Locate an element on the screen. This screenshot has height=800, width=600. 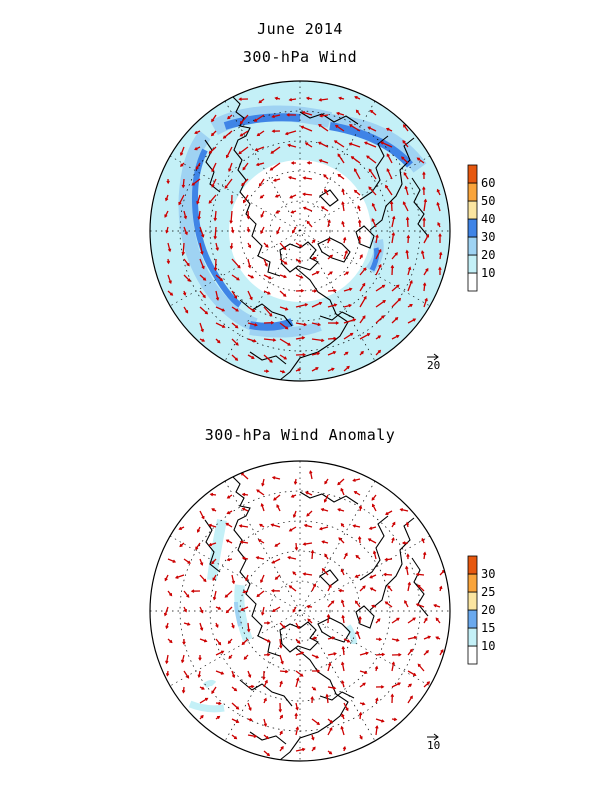
colorbar-swatch is located at coordinates (472, 619).